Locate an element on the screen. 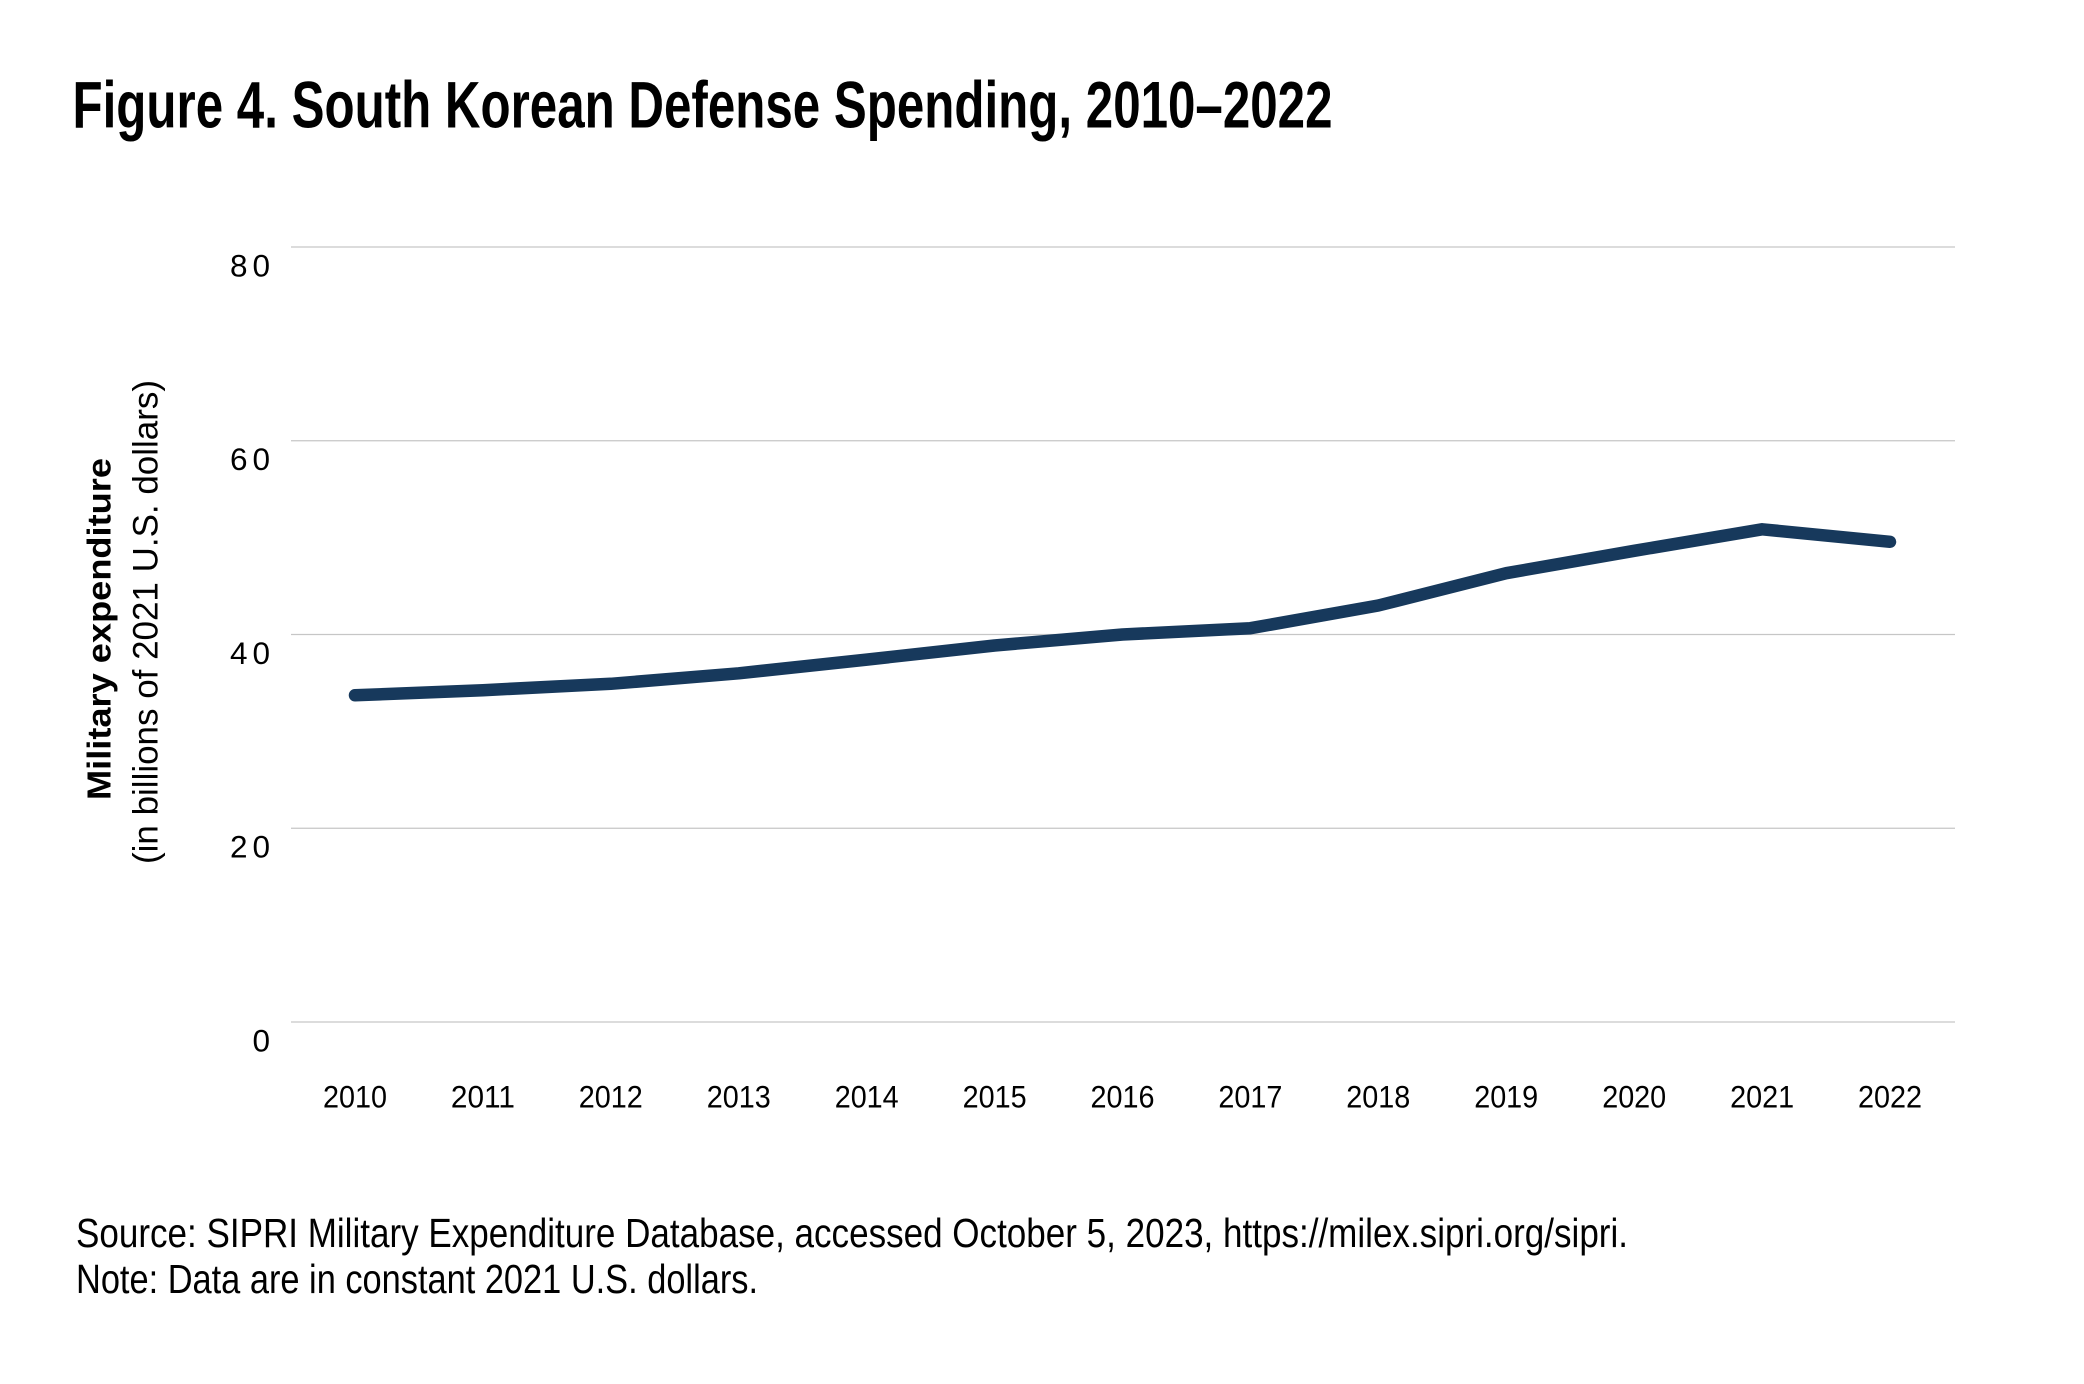 This screenshot has width=2084, height=1384. svg-text: 2016 is located at coordinates (1123, 1096).